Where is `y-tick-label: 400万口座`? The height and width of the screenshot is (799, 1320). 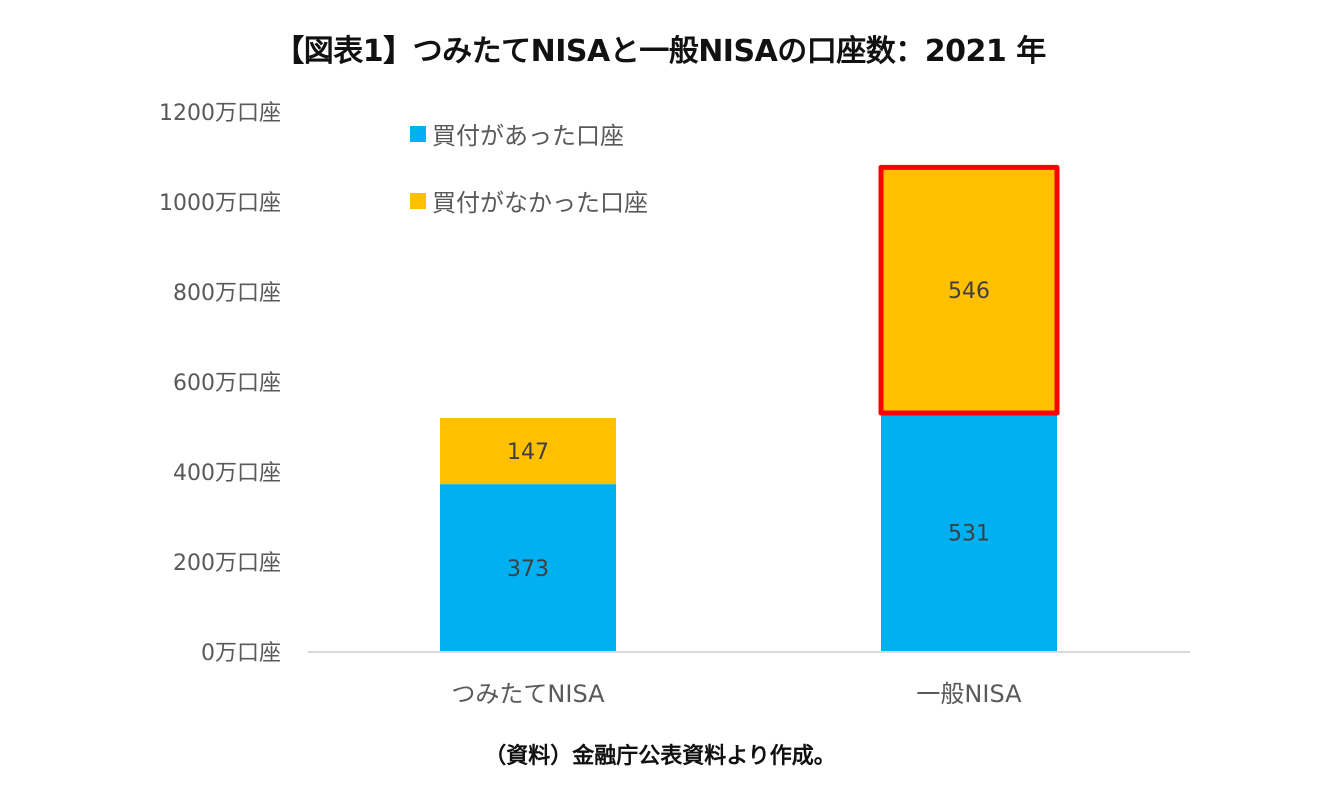
y-tick-label: 400万口座 is located at coordinates (227, 473).